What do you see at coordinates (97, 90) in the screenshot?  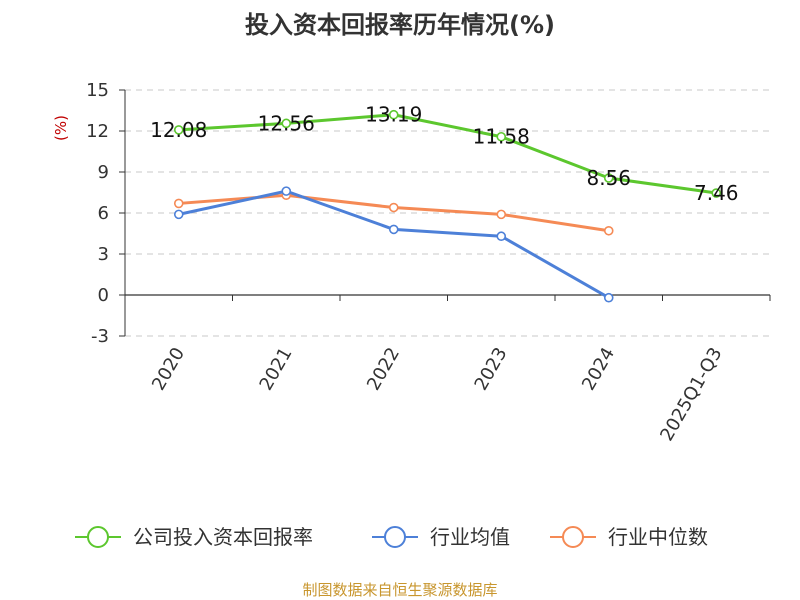 I see `y-tick-label: 15` at bounding box center [97, 90].